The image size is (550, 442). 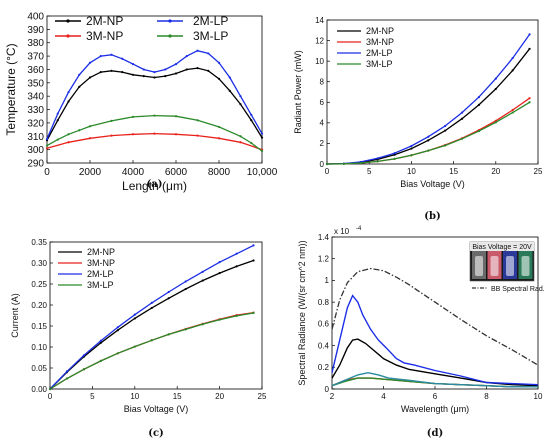 I want to click on y-tick-label: 4, so click(x=322, y=123).